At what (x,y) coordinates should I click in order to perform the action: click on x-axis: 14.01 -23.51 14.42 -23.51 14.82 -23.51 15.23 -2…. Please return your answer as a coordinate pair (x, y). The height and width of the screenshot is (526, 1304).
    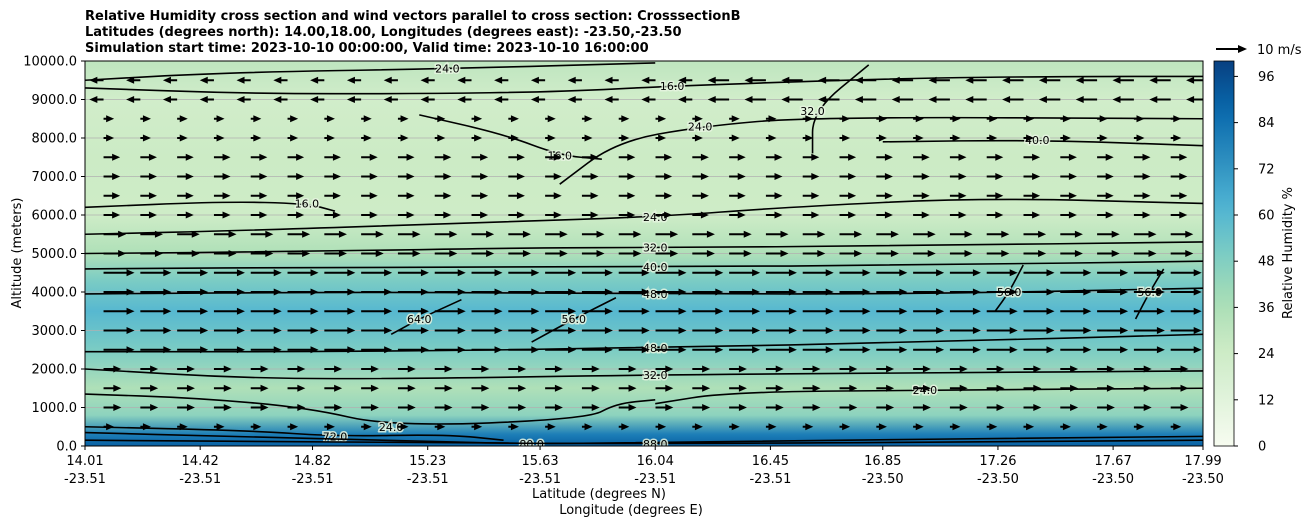
    Looking at the image, I should click on (644, 466).